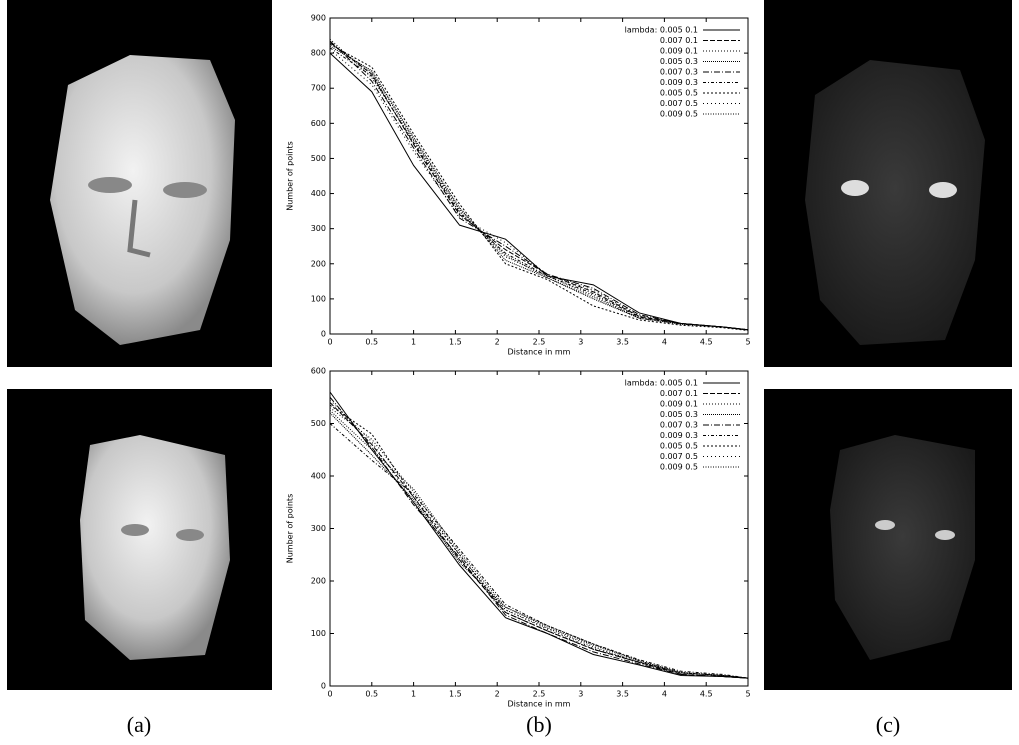  What do you see at coordinates (318, 18) in the screenshot?
I see `y-tick-label: 900` at bounding box center [318, 18].